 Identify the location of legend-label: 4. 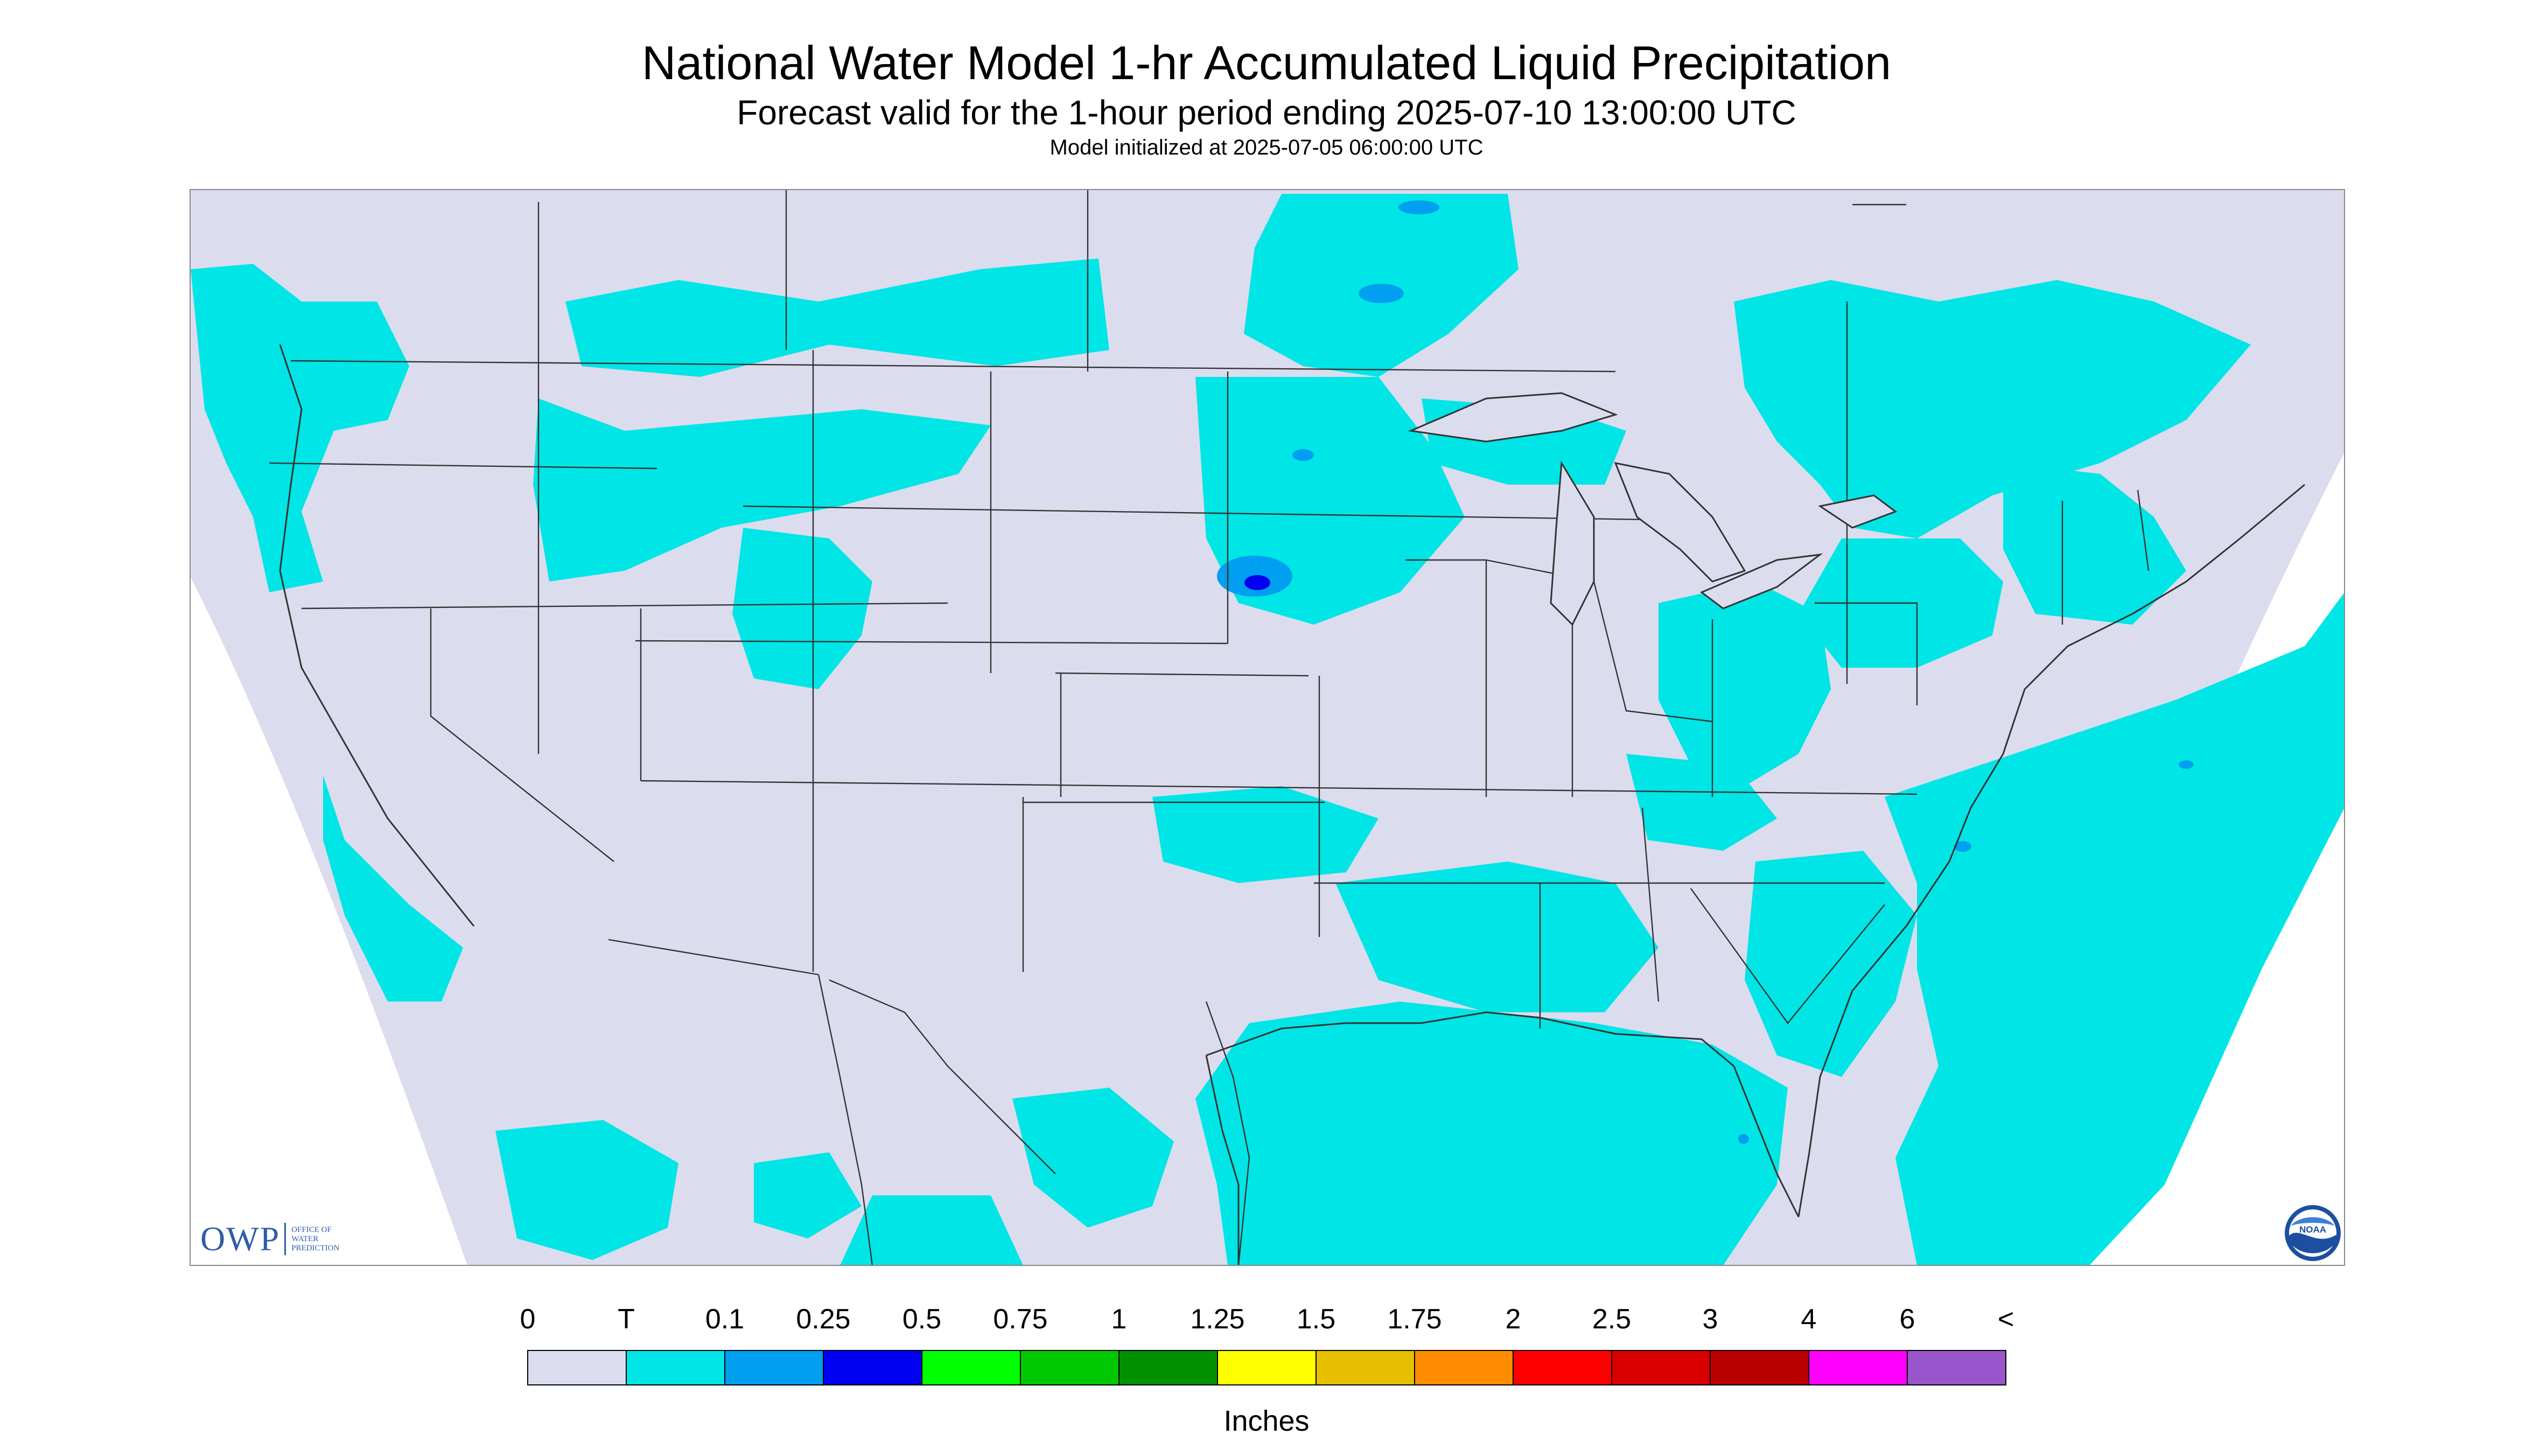
(1809, 1319).